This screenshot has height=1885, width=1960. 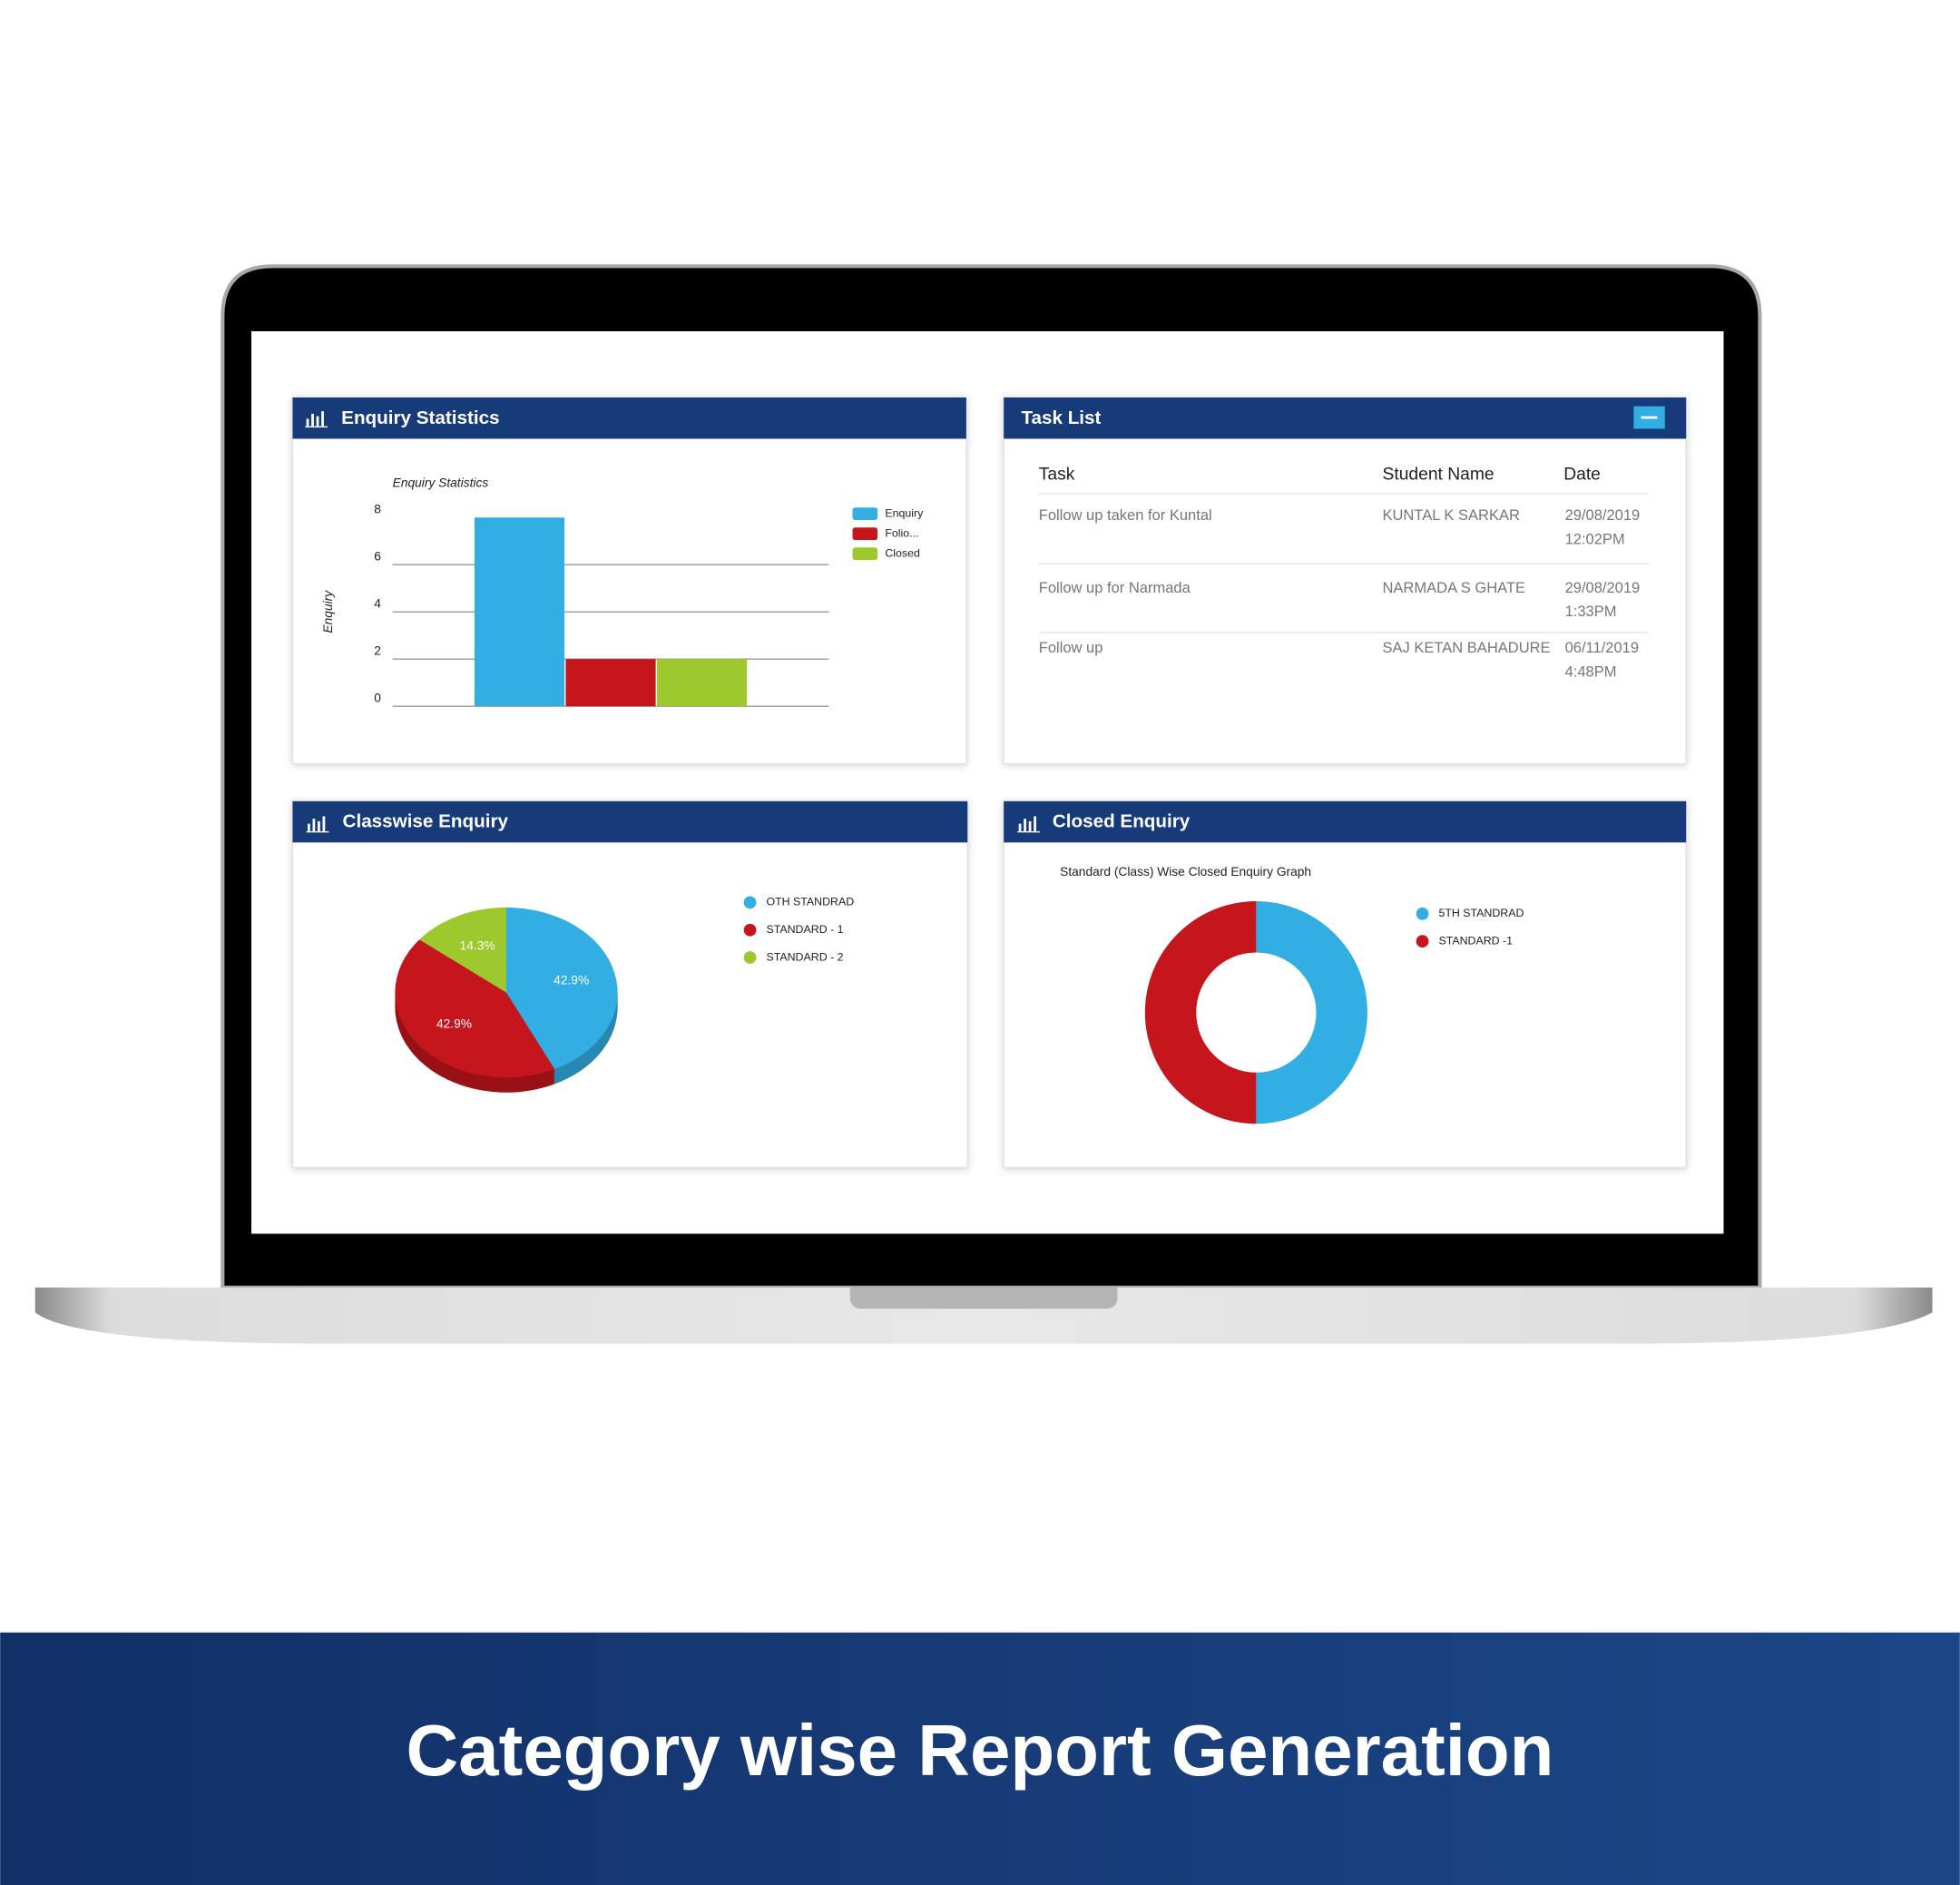 What do you see at coordinates (420, 417) in the screenshot?
I see `panel-title: Enquiry Statistics` at bounding box center [420, 417].